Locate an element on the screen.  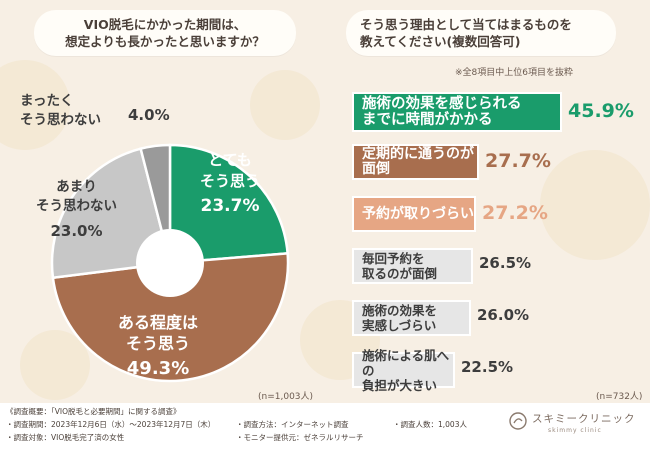
pie-slice-amari is located at coordinates (111, 213).